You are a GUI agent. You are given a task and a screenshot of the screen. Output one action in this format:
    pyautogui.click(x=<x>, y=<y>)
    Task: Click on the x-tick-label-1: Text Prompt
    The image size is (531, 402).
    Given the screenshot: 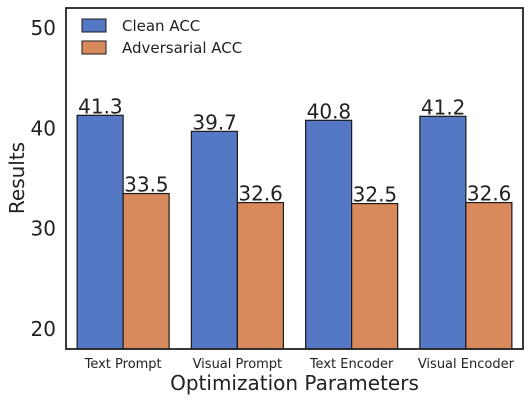 What is the action you would take?
    pyautogui.click(x=123, y=364)
    